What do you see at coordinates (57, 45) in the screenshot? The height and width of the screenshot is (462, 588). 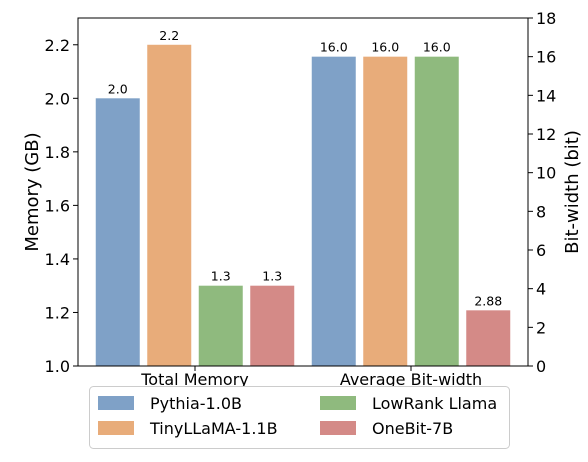 I see `left-tick-label: 2.2` at bounding box center [57, 45].